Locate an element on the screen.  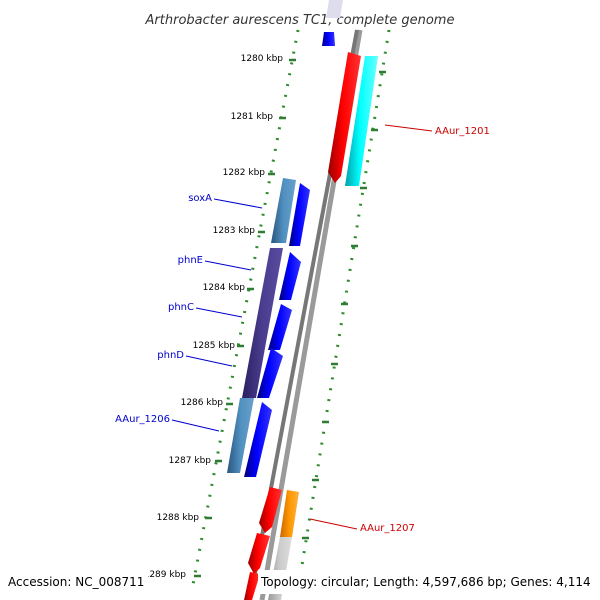
gene-soxa is located at coordinates (290, 212).